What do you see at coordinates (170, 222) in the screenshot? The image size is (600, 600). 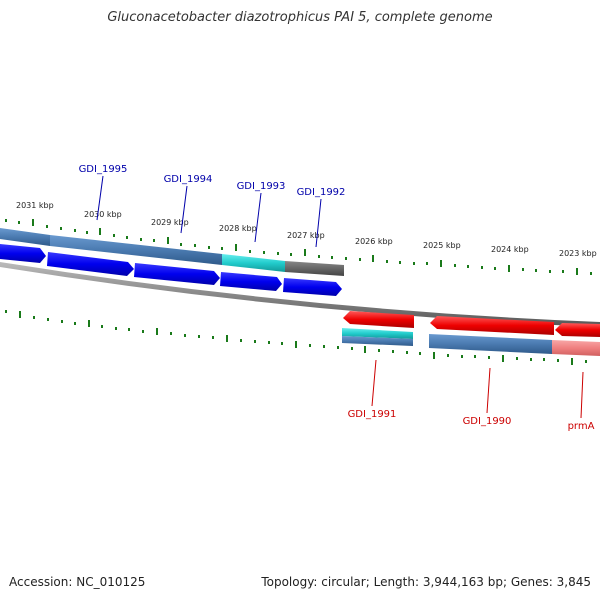 I see `tick-label: 2029 kbp` at bounding box center [170, 222].